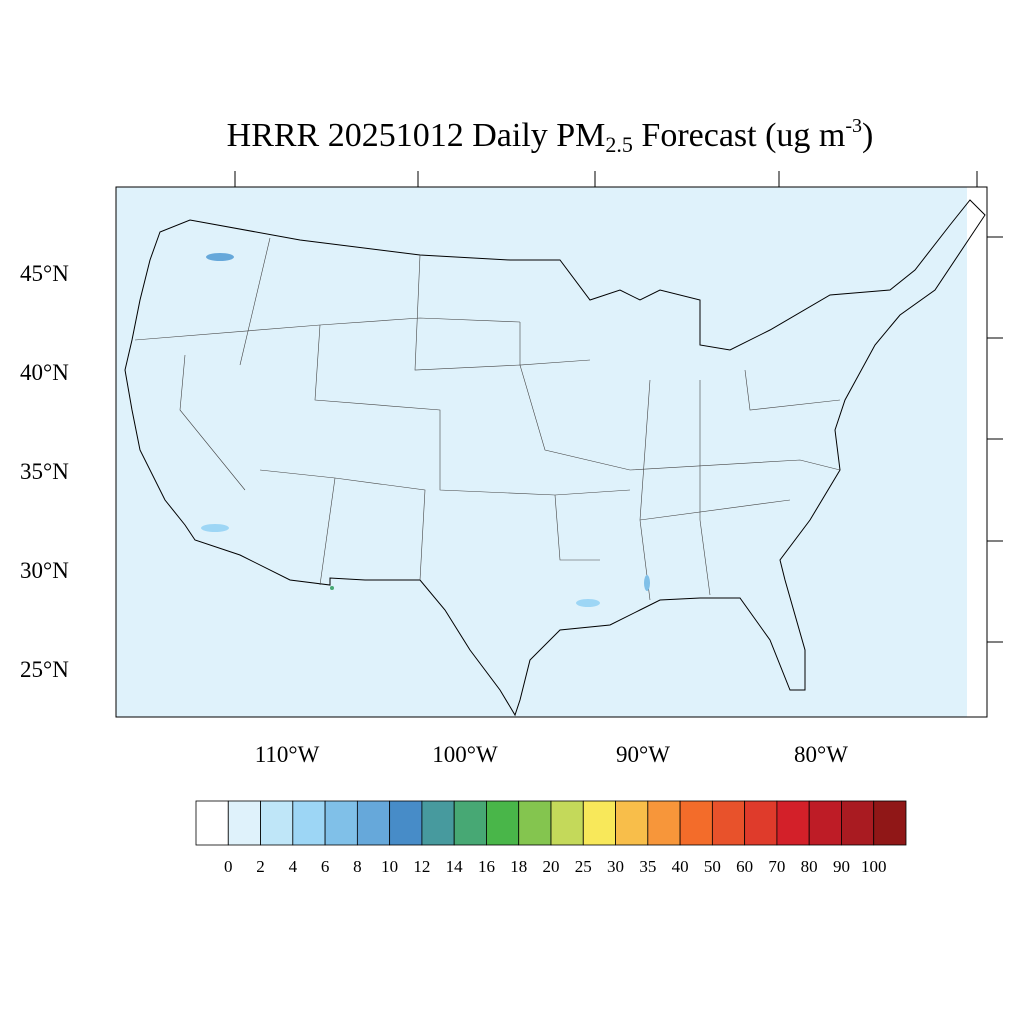  I want to click on hotspot-washington, so click(220, 257).